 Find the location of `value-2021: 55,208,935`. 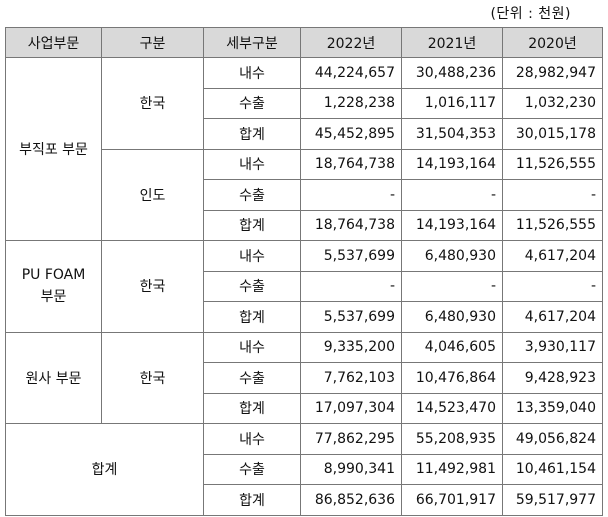

value-2021: 55,208,935 is located at coordinates (452, 439).